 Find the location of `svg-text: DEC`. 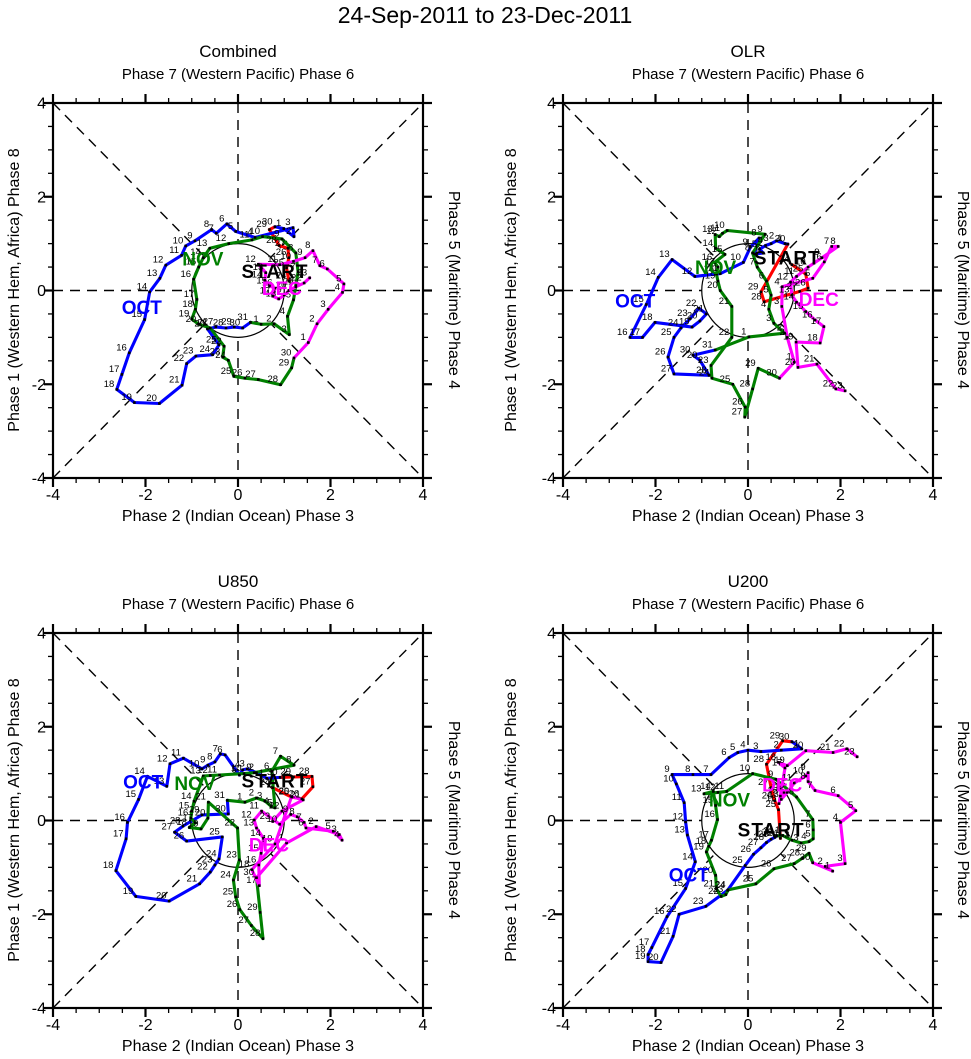

svg-text: DEC is located at coordinates (782, 785).